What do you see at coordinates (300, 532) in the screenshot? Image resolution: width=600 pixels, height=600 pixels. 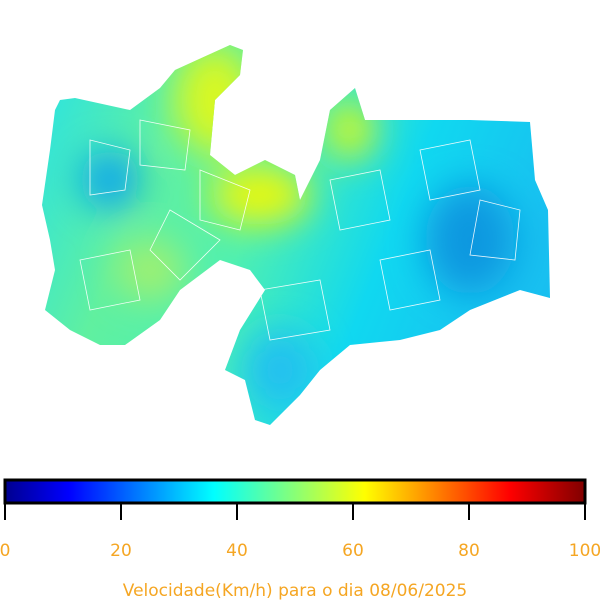 I see `colorbar-ticks: 0 20 40 60 80 100` at bounding box center [300, 532].